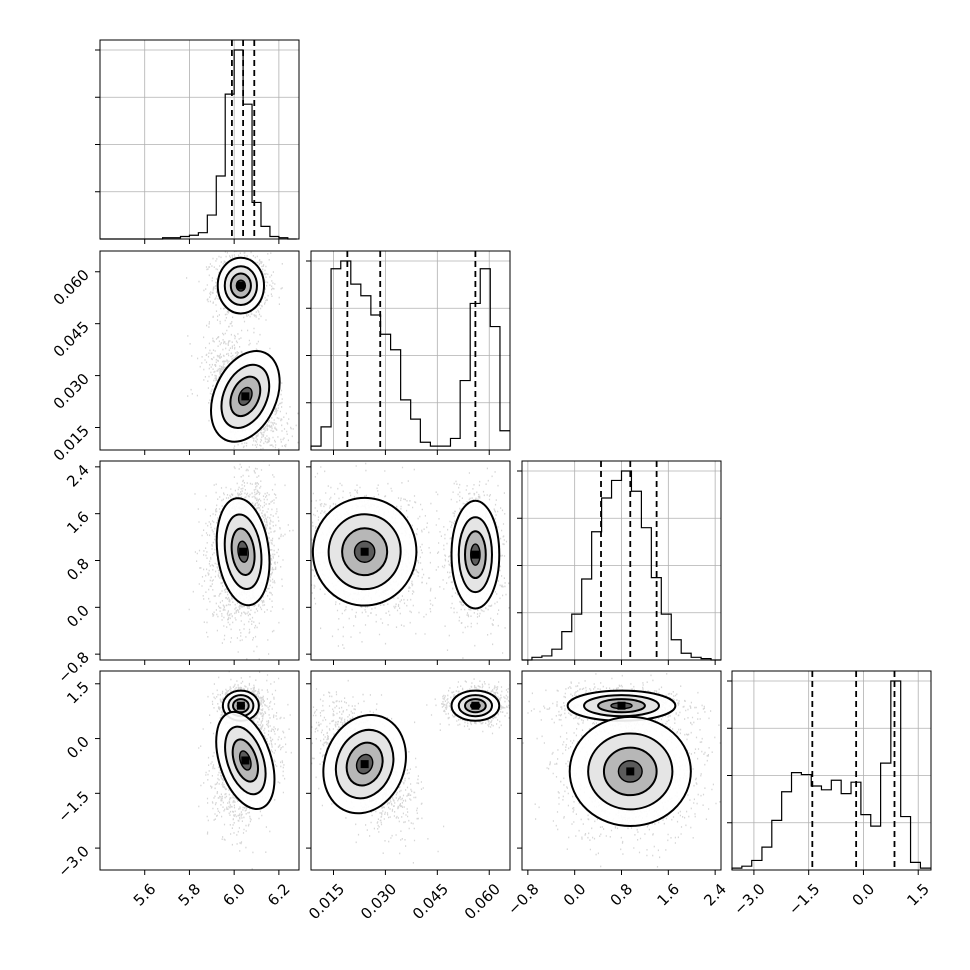 Image resolution: width=970 pixels, height=970 pixels. What do you see at coordinates (73, 667) in the screenshot?
I see `y-tick-label: −0.8` at bounding box center [73, 667].